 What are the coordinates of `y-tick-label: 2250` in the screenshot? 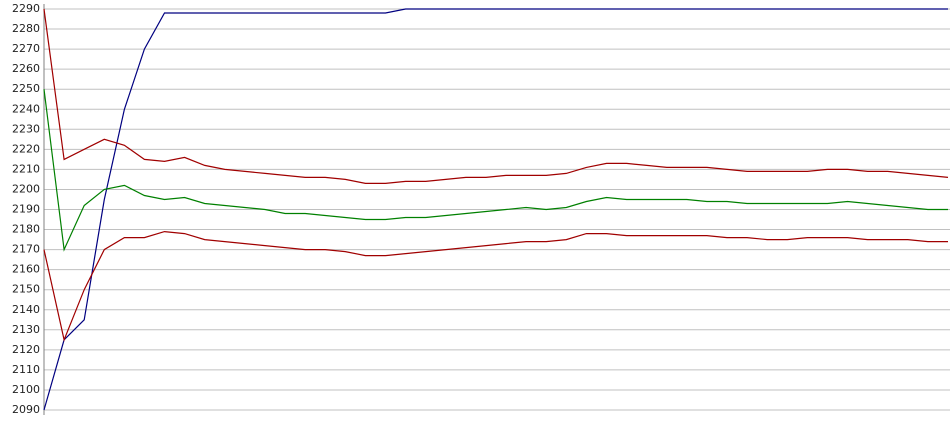 It's located at (26, 88).